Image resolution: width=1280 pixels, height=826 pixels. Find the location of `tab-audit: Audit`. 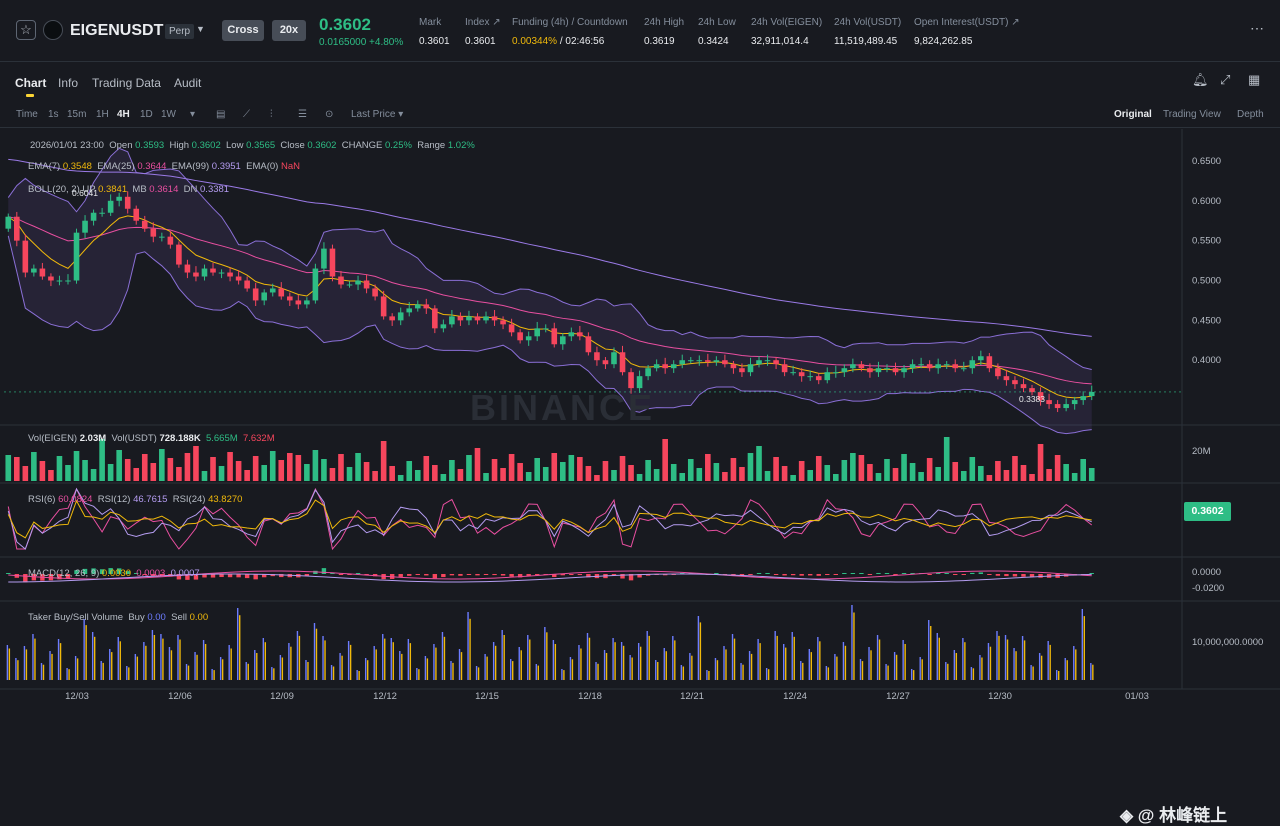

tab-audit: Audit is located at coordinates (188, 83).